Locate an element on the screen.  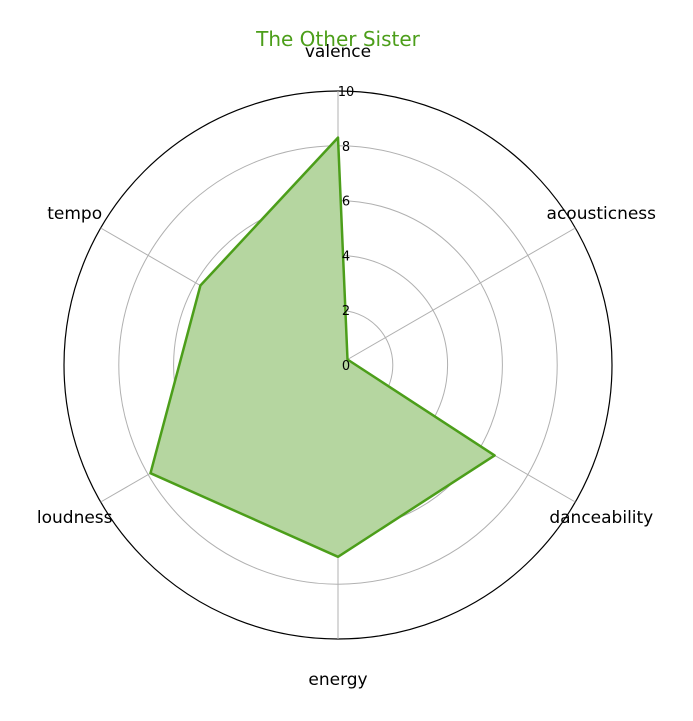
tick-label: 0 is located at coordinates (346, 366).